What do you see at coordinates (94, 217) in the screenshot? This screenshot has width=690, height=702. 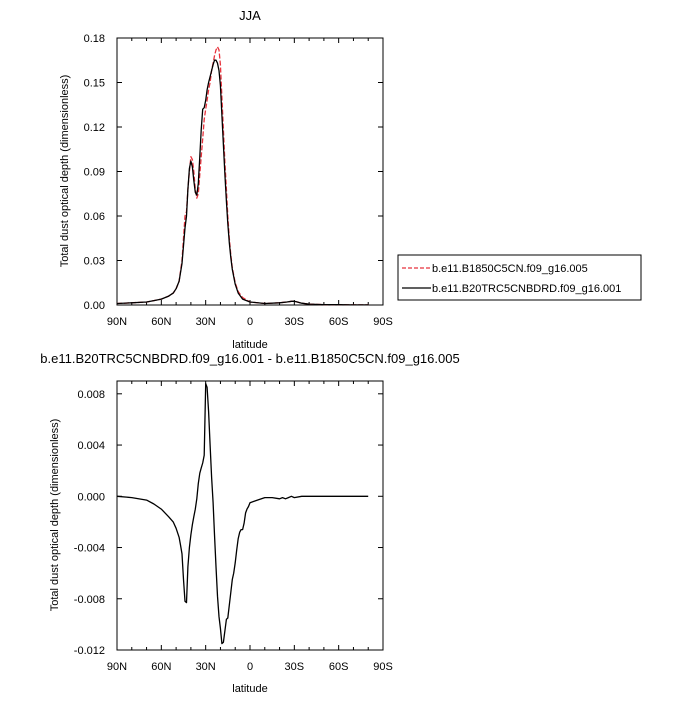 I see `y-tick-label: 0.06` at bounding box center [94, 217].